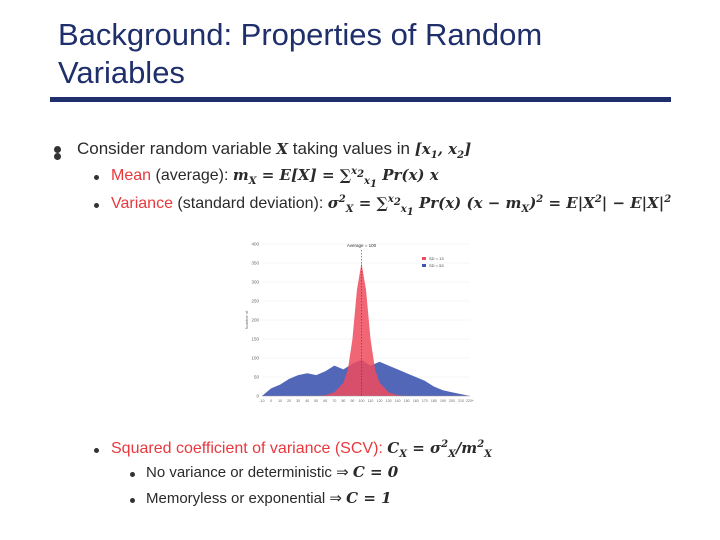 The width and height of the screenshot is (720, 540). Describe the element at coordinates (307, 401) in the screenshot. I see `x-tick-label: 40` at that location.